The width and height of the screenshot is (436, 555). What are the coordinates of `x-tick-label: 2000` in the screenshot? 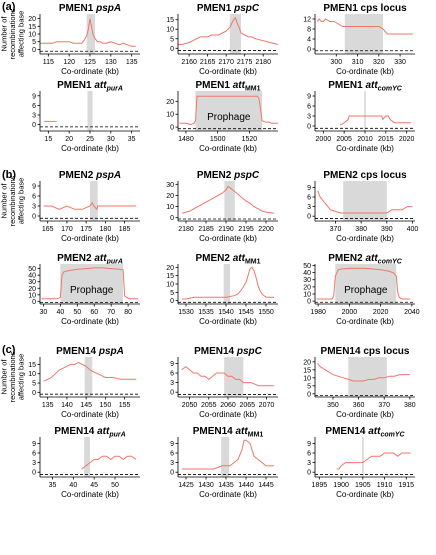 It's located at (350, 312).